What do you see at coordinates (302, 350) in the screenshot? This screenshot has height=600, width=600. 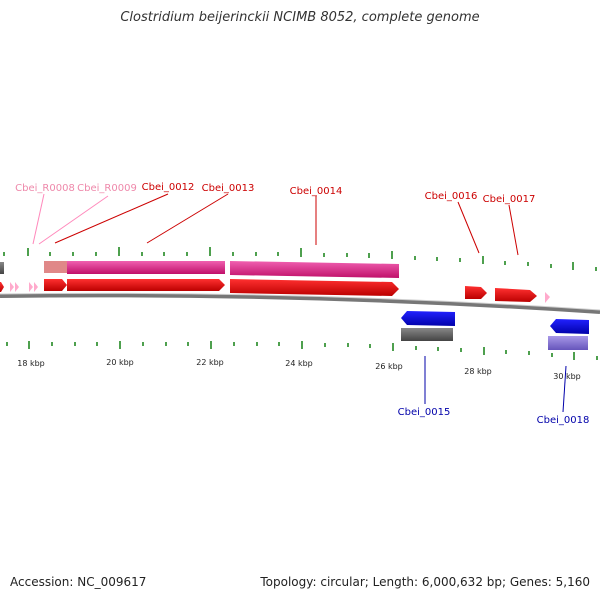 I see `reverse-ticks` at bounding box center [302, 350].